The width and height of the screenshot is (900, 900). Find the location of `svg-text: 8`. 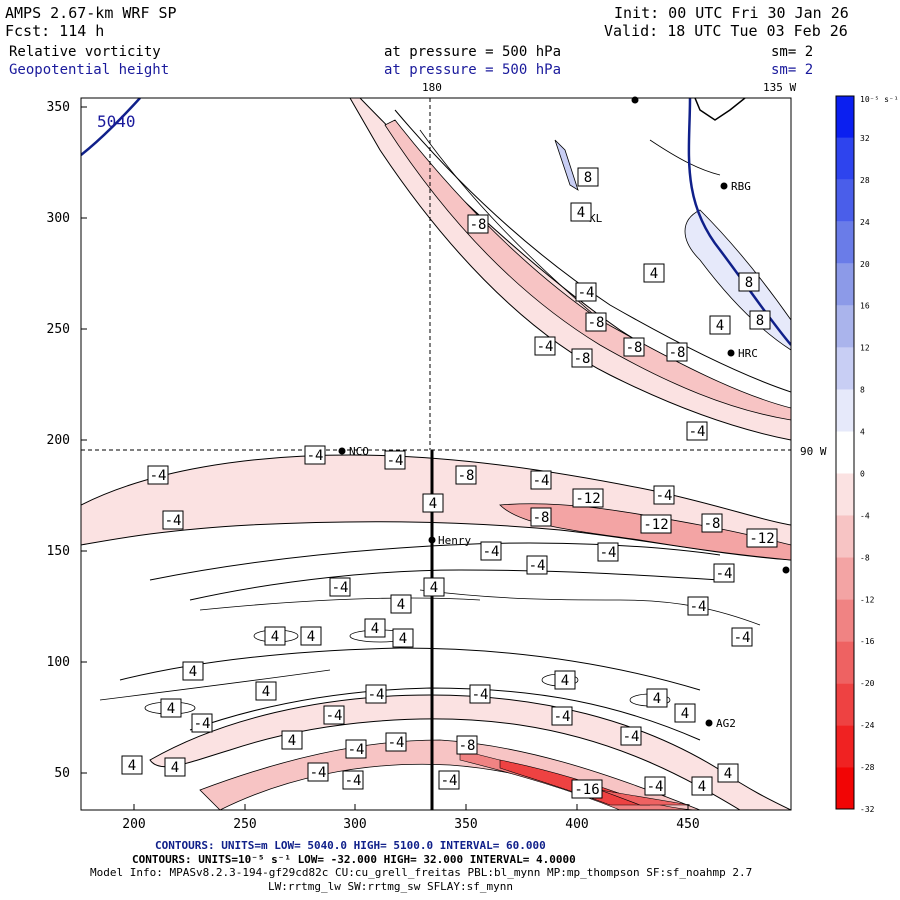

svg-text: 8 is located at coordinates (760, 321).